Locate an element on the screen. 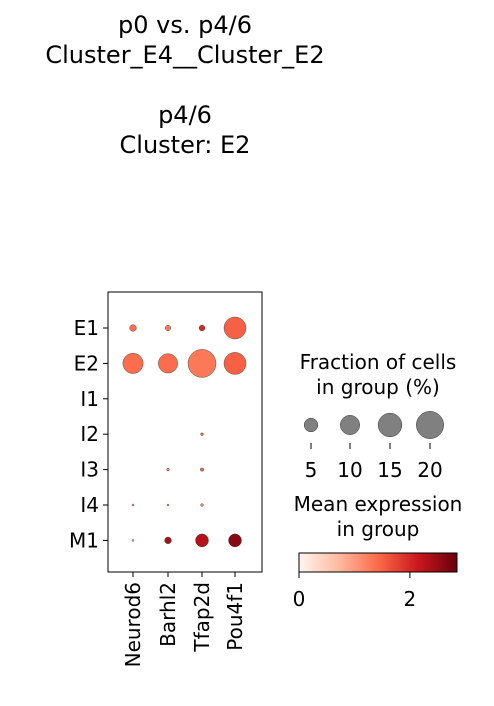  y-label-E2: E2 is located at coordinates (86, 363).